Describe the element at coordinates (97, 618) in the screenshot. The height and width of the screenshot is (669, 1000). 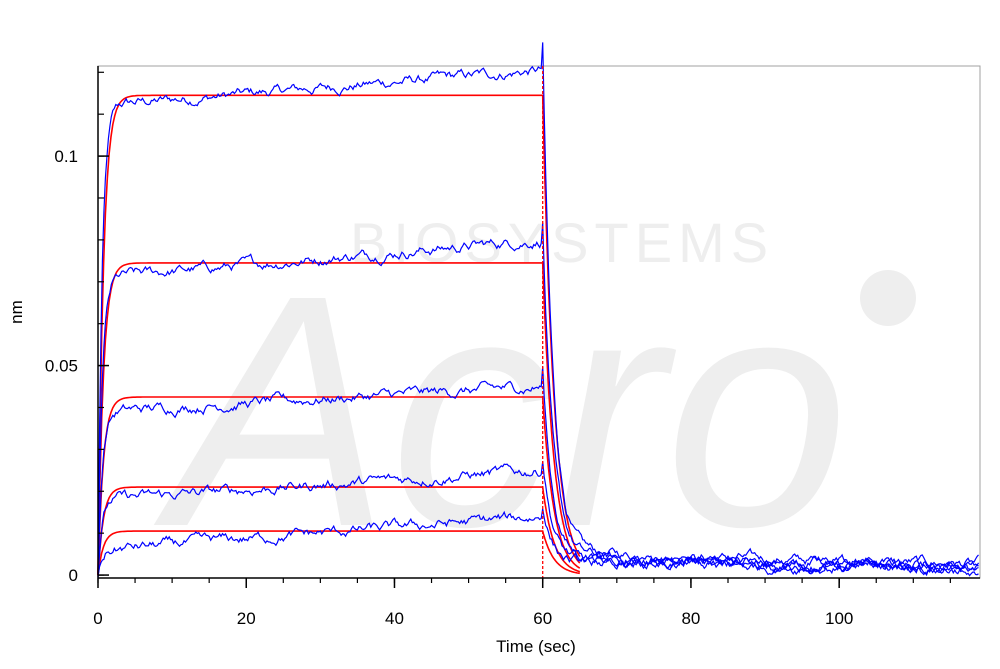
I see `x-tick-label: 0` at that location.